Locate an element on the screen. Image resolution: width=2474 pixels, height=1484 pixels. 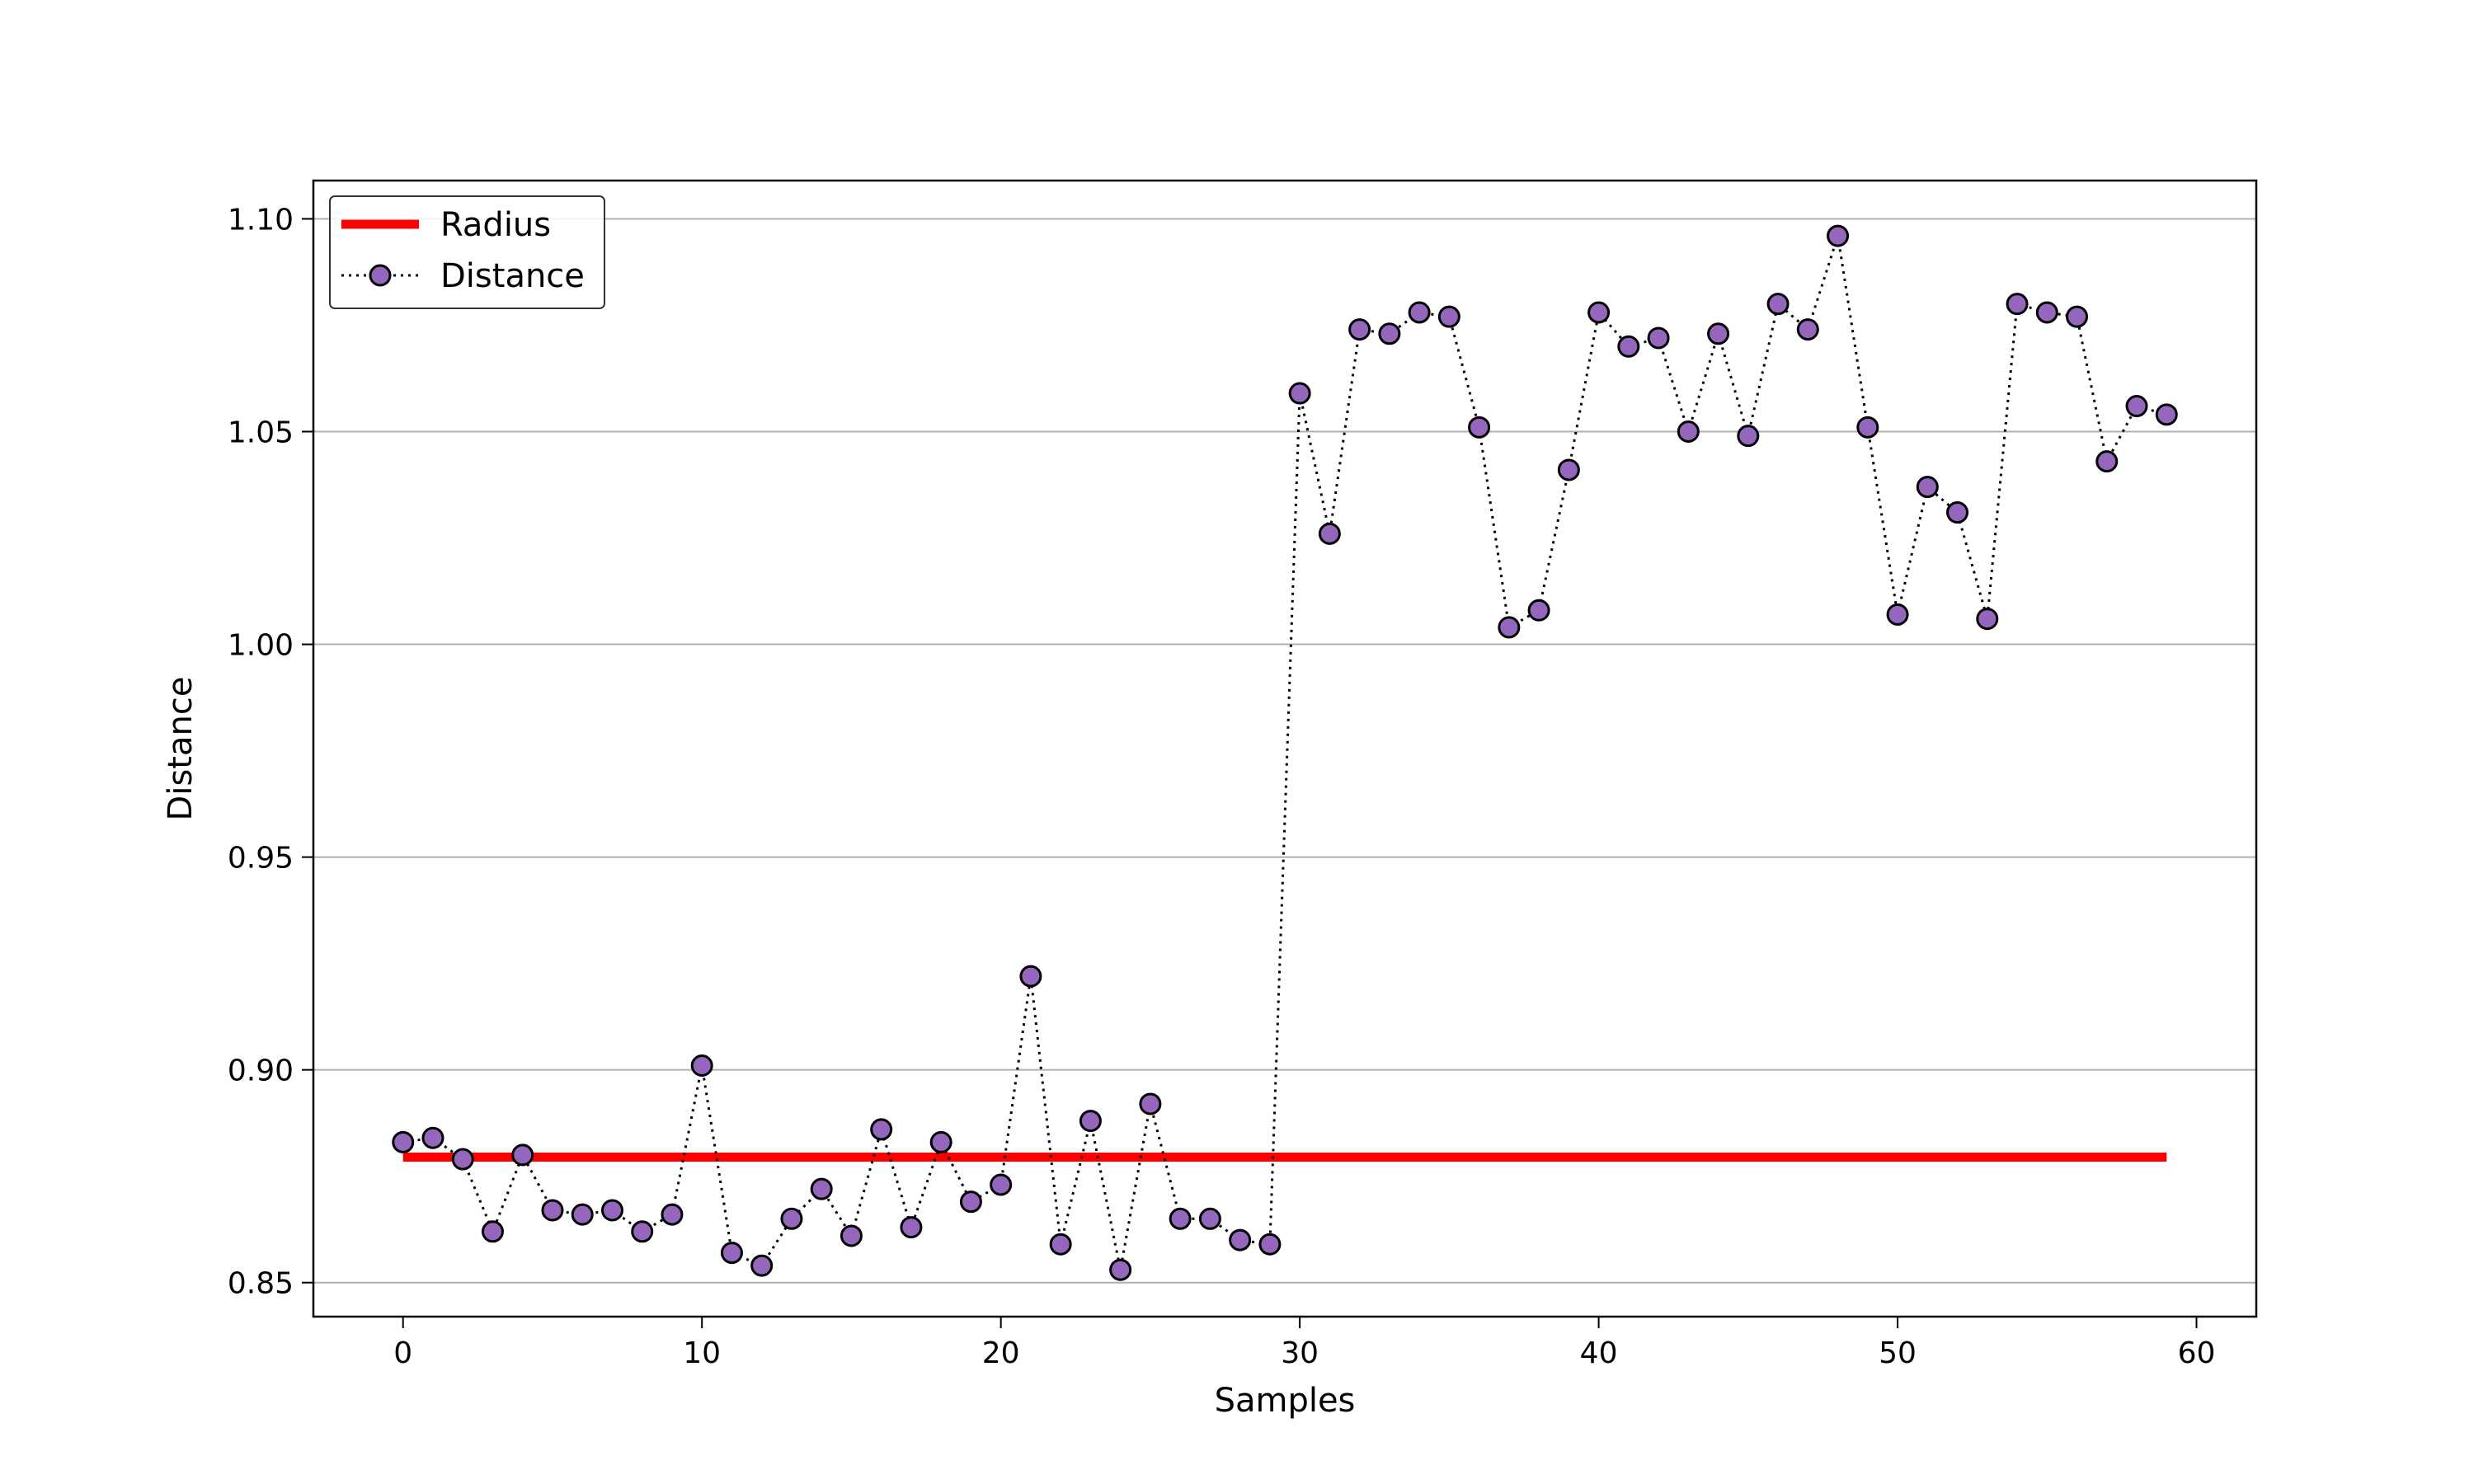
x-tick-label: 40 is located at coordinates (1599, 1353).